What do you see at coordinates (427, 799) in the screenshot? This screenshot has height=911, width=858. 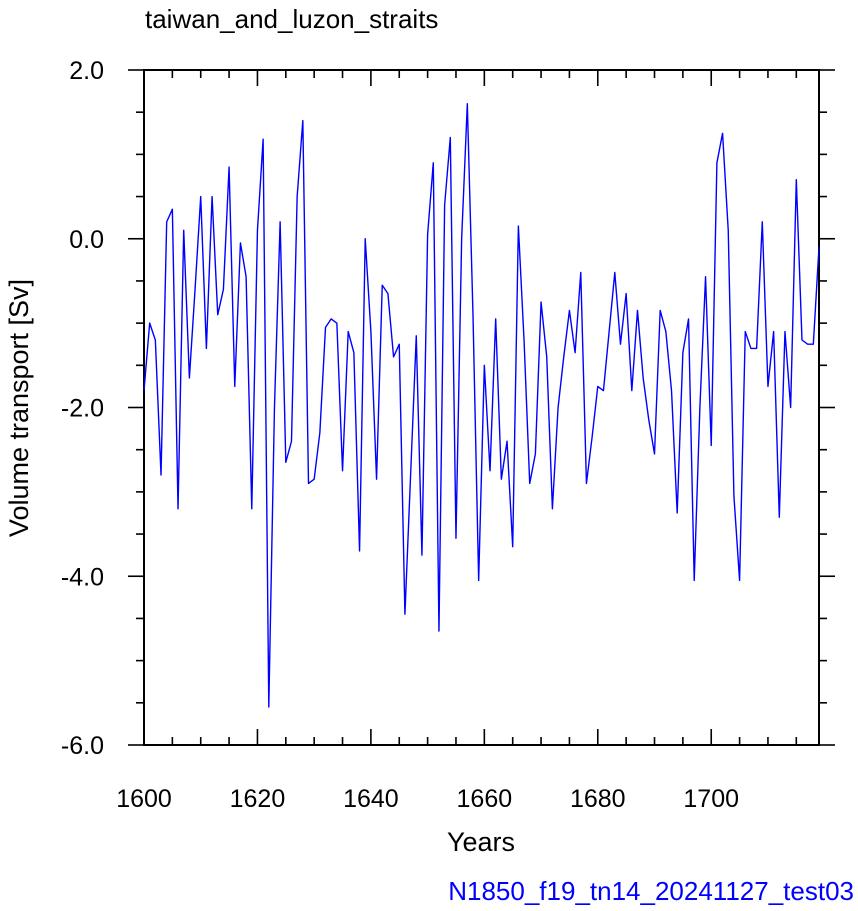 I see `x-tick-labels: 1600 1620 1640 1660 1680 1700` at bounding box center [427, 799].